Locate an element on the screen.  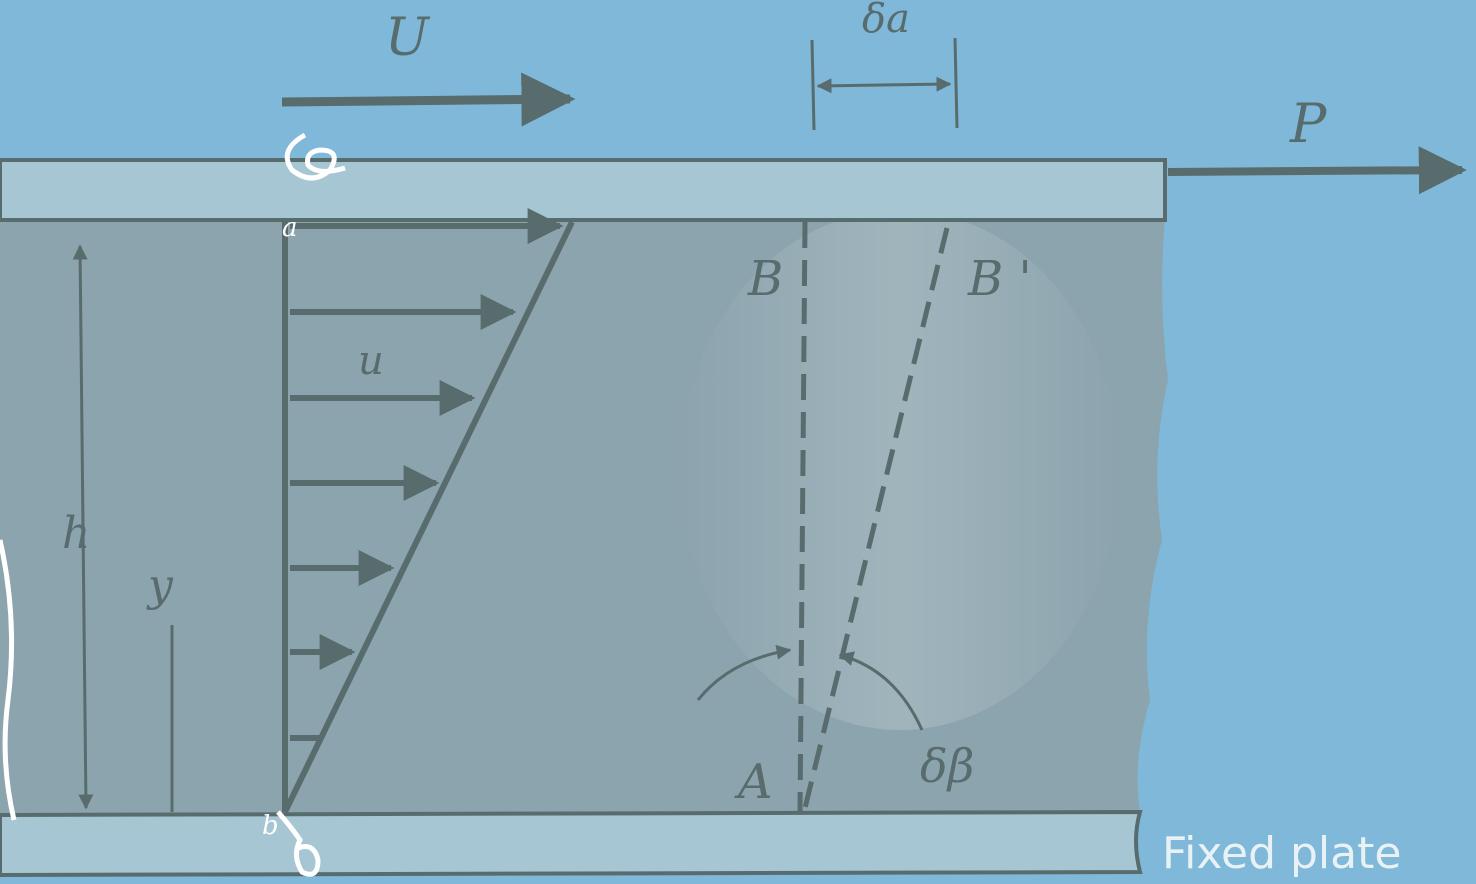
force-arrow is located at coordinates (1317, 170).